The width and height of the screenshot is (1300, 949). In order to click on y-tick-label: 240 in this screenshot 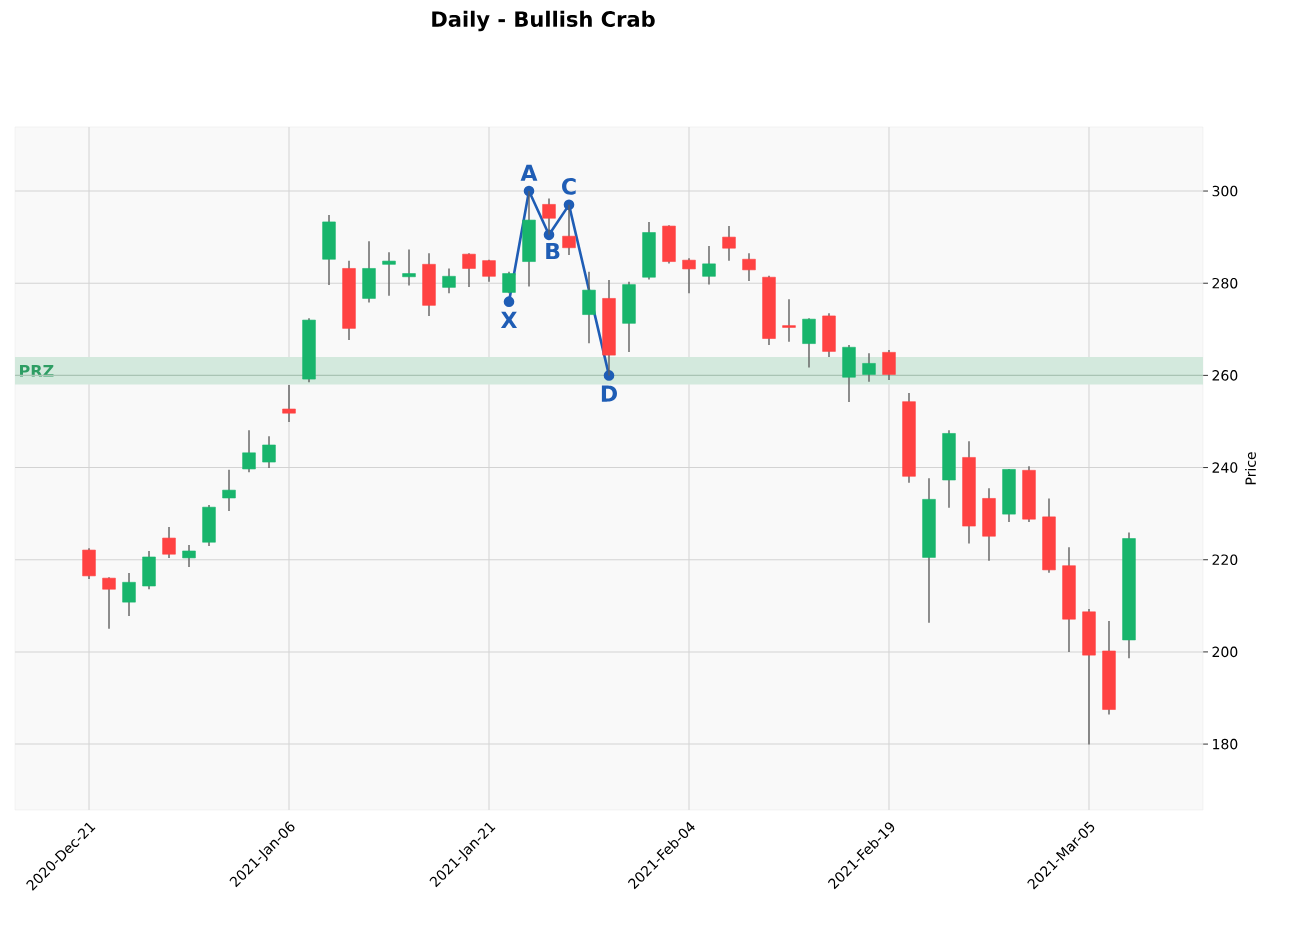, I will do `click(1225, 467)`.